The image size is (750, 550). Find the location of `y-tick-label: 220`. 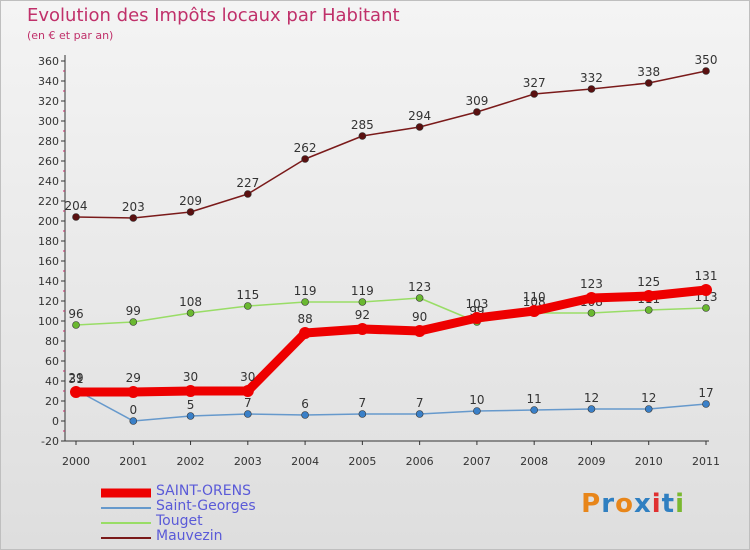

y-tick-label: 220 is located at coordinates (48, 201).